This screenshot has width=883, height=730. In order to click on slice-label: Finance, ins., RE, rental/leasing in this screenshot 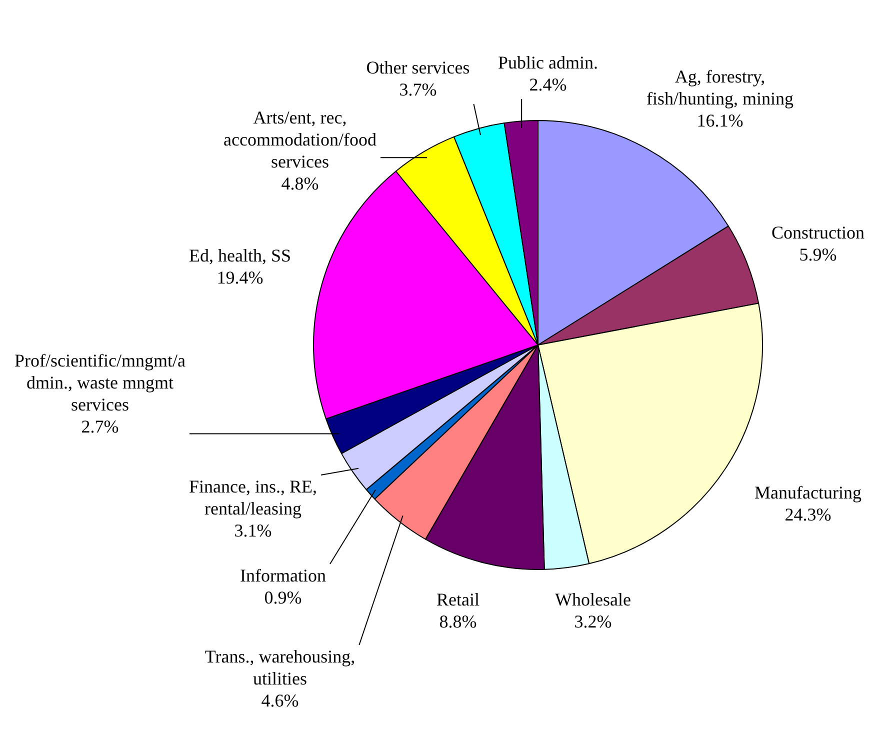, I will do `click(253, 497)`.